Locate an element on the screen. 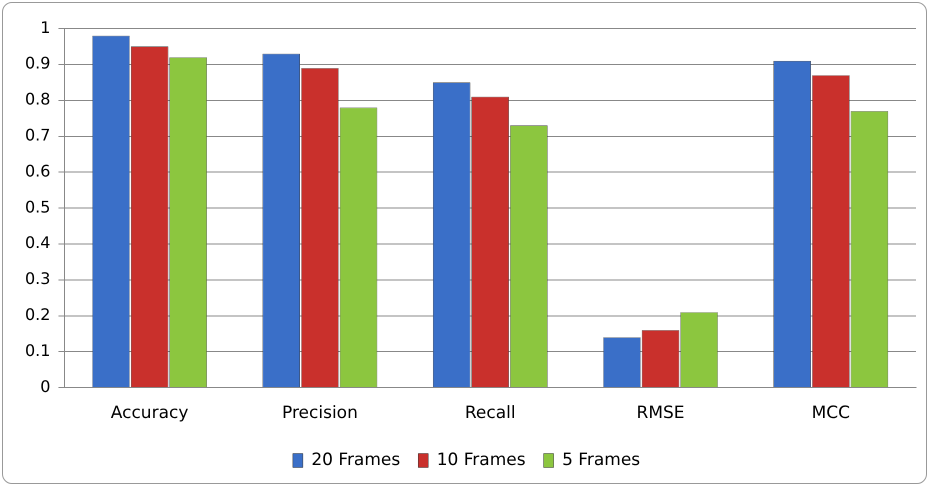 Image resolution: width=931 pixels, height=488 pixels. y-tick-label: 0.7 is located at coordinates (37, 134).